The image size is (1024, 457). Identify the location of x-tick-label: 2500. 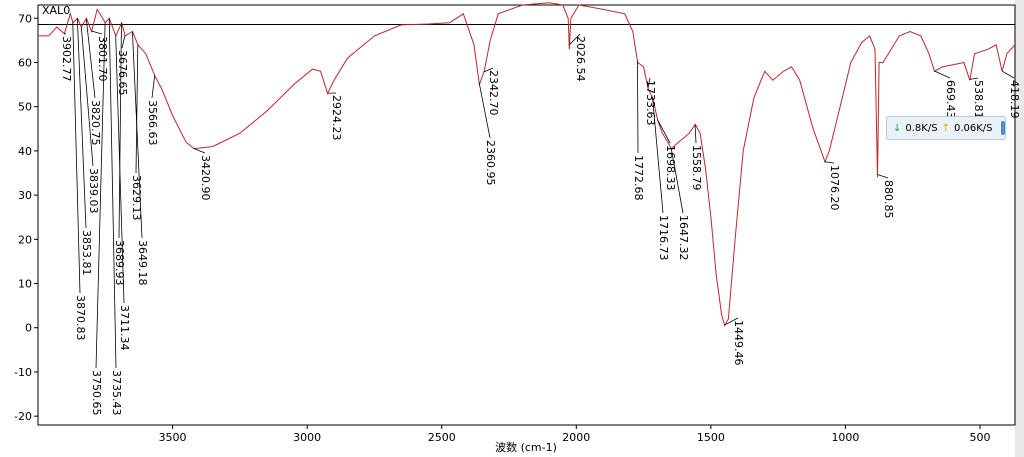
(442, 437).